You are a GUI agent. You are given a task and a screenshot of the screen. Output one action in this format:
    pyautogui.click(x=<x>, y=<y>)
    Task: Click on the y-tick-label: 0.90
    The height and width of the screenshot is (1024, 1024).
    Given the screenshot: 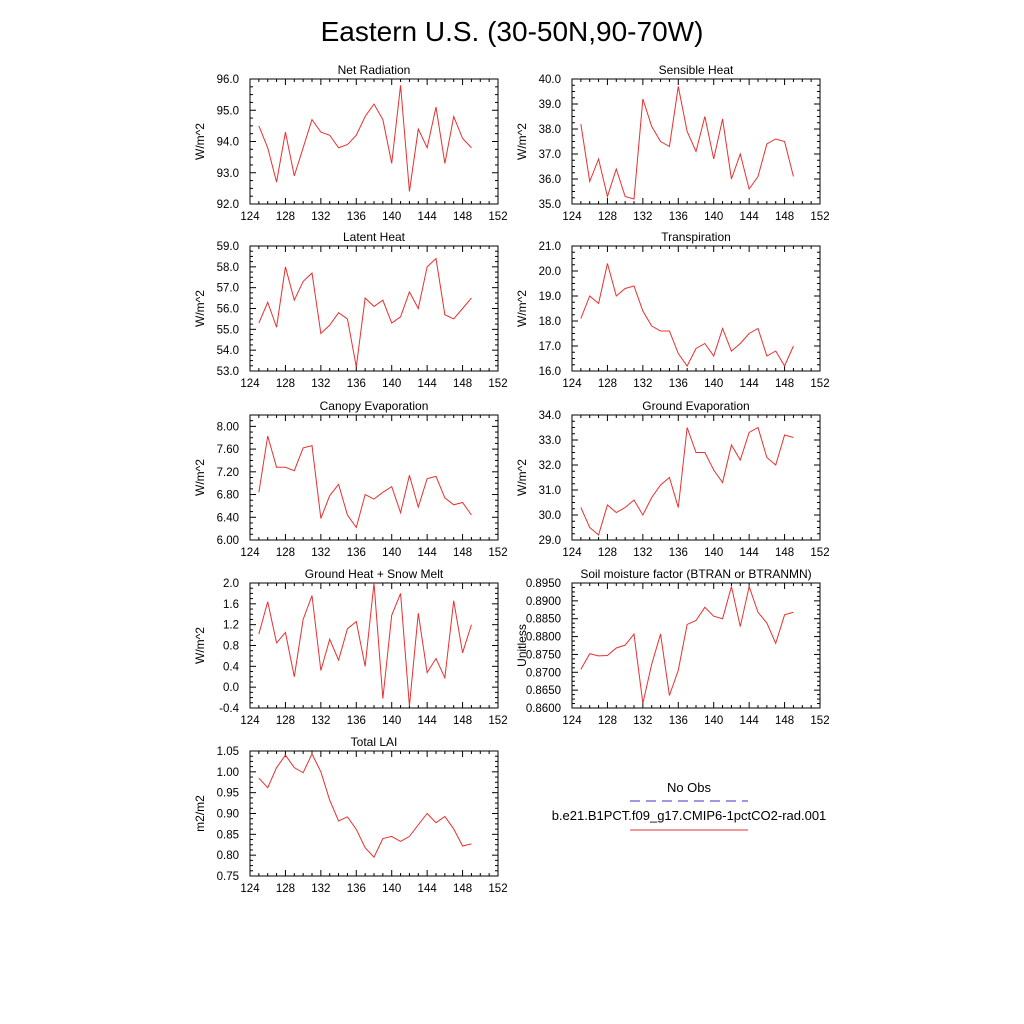 What is the action you would take?
    pyautogui.click(x=228, y=815)
    